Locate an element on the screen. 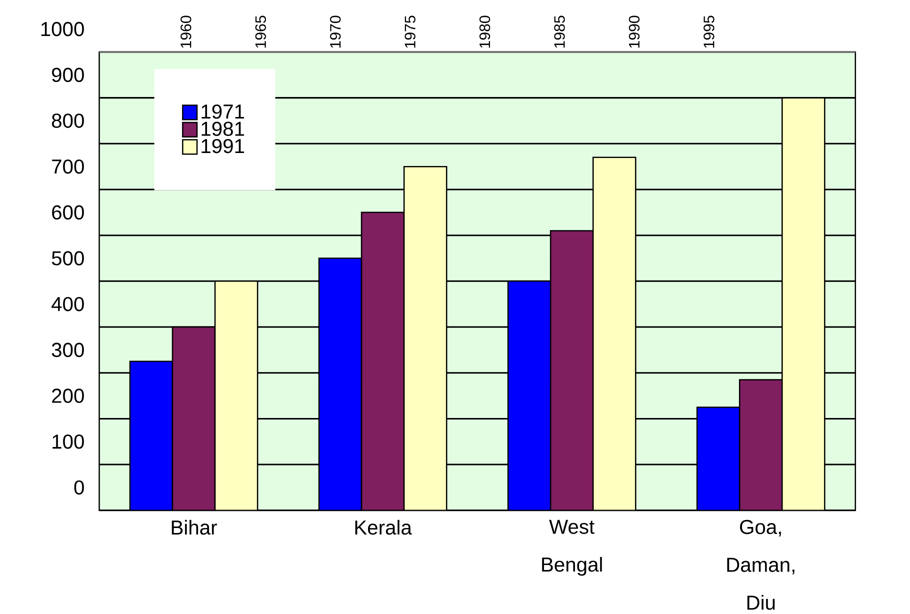  x2-tick-label: 1990 is located at coordinates (634, 32).